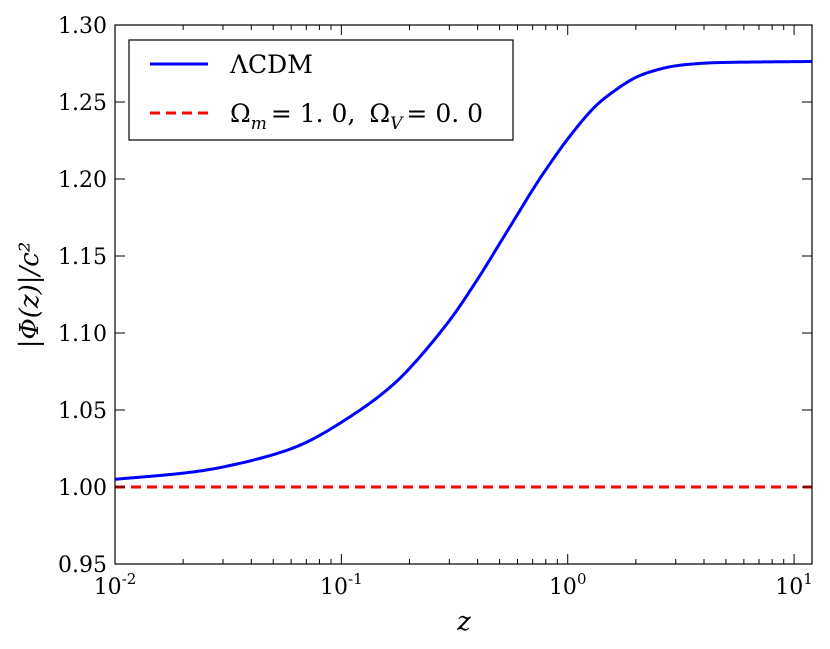  Describe the element at coordinates (30, 295) in the screenshot. I see `y-axis-label: |Φ(z)|/c²` at that location.